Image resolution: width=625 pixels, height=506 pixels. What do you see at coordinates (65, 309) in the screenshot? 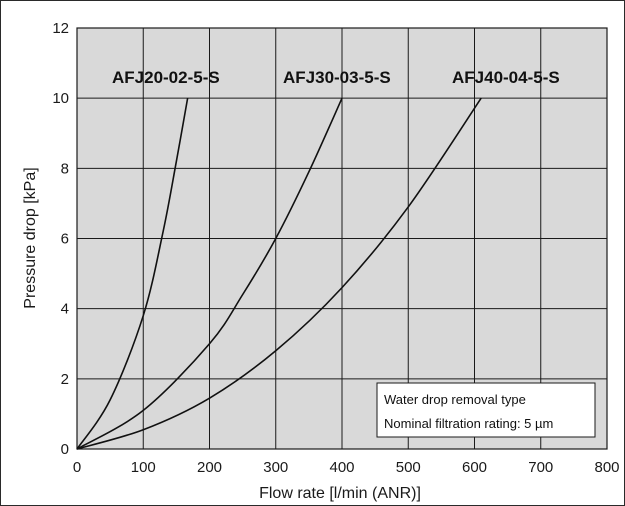
I see `y-tick-label: 4` at bounding box center [65, 309].